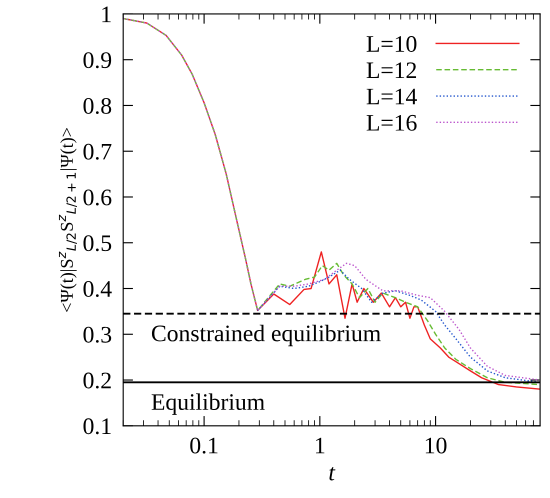  Describe the element at coordinates (204, 446) in the screenshot. I see `x-tick-label: 0.1` at that location.